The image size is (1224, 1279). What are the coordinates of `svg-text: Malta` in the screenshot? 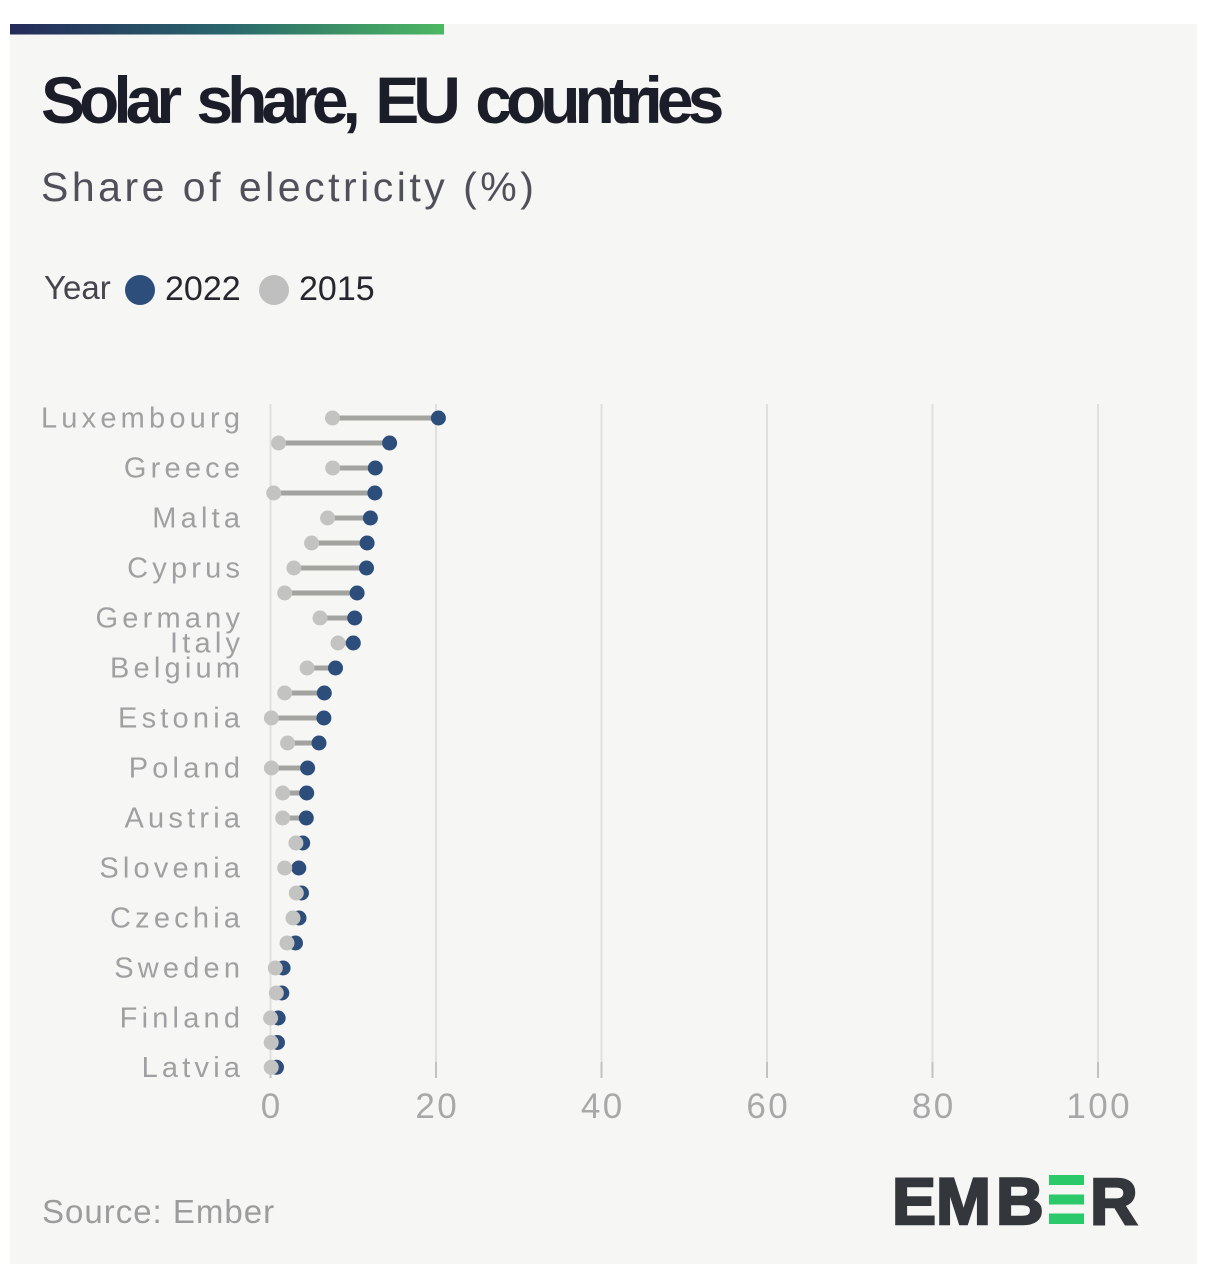 It's located at (198, 519).